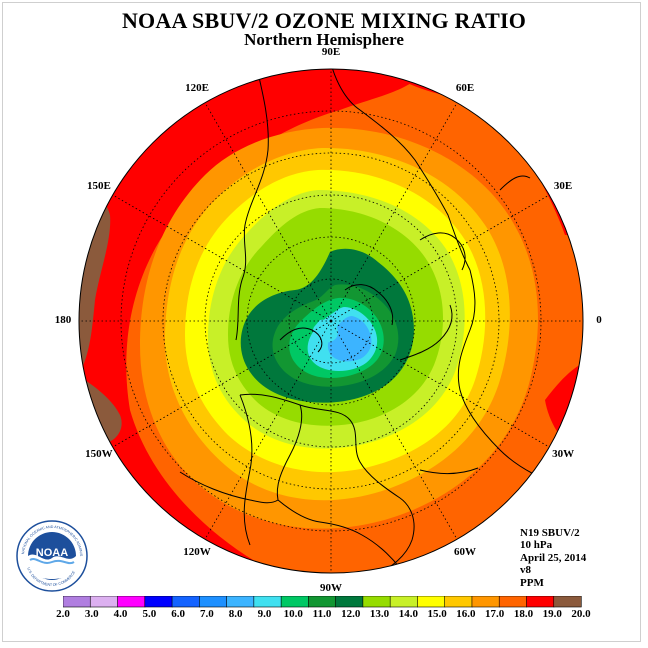 The height and width of the screenshot is (648, 648). I want to click on color-scale-bar, so click(322, 602).